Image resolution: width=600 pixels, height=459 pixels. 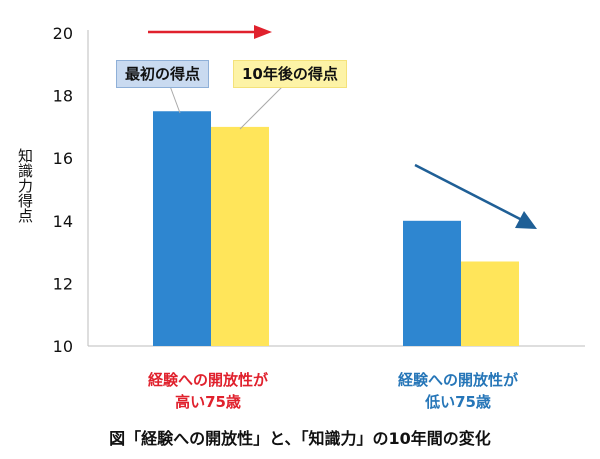 I want to click on legend-item-initial-score: 最初の得点, so click(x=163, y=74).